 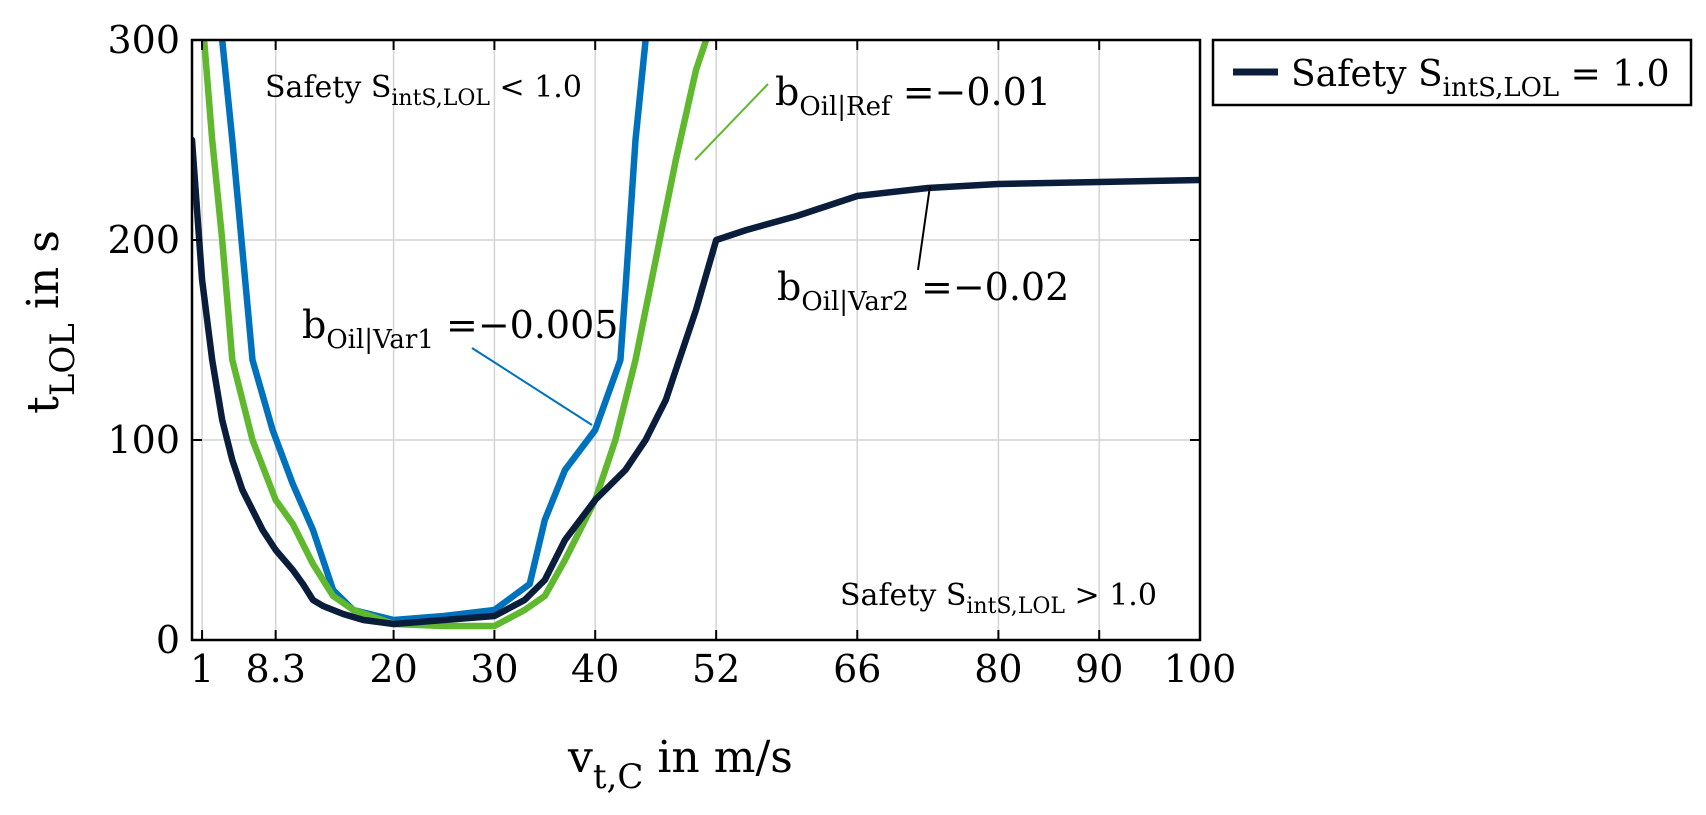 I want to click on series-label-ref: bOil|Ref =−0.01, so click(x=913, y=96).